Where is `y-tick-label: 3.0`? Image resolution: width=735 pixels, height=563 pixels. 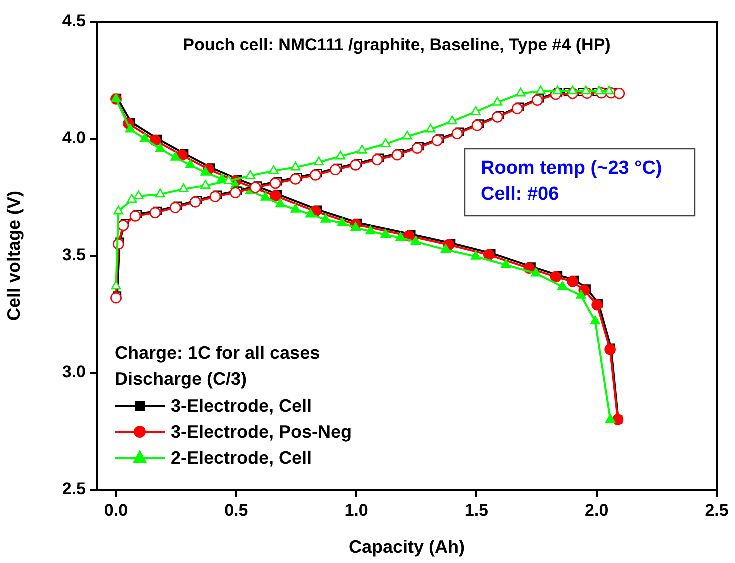 y-tick-label: 3.0 is located at coordinates (74, 372).